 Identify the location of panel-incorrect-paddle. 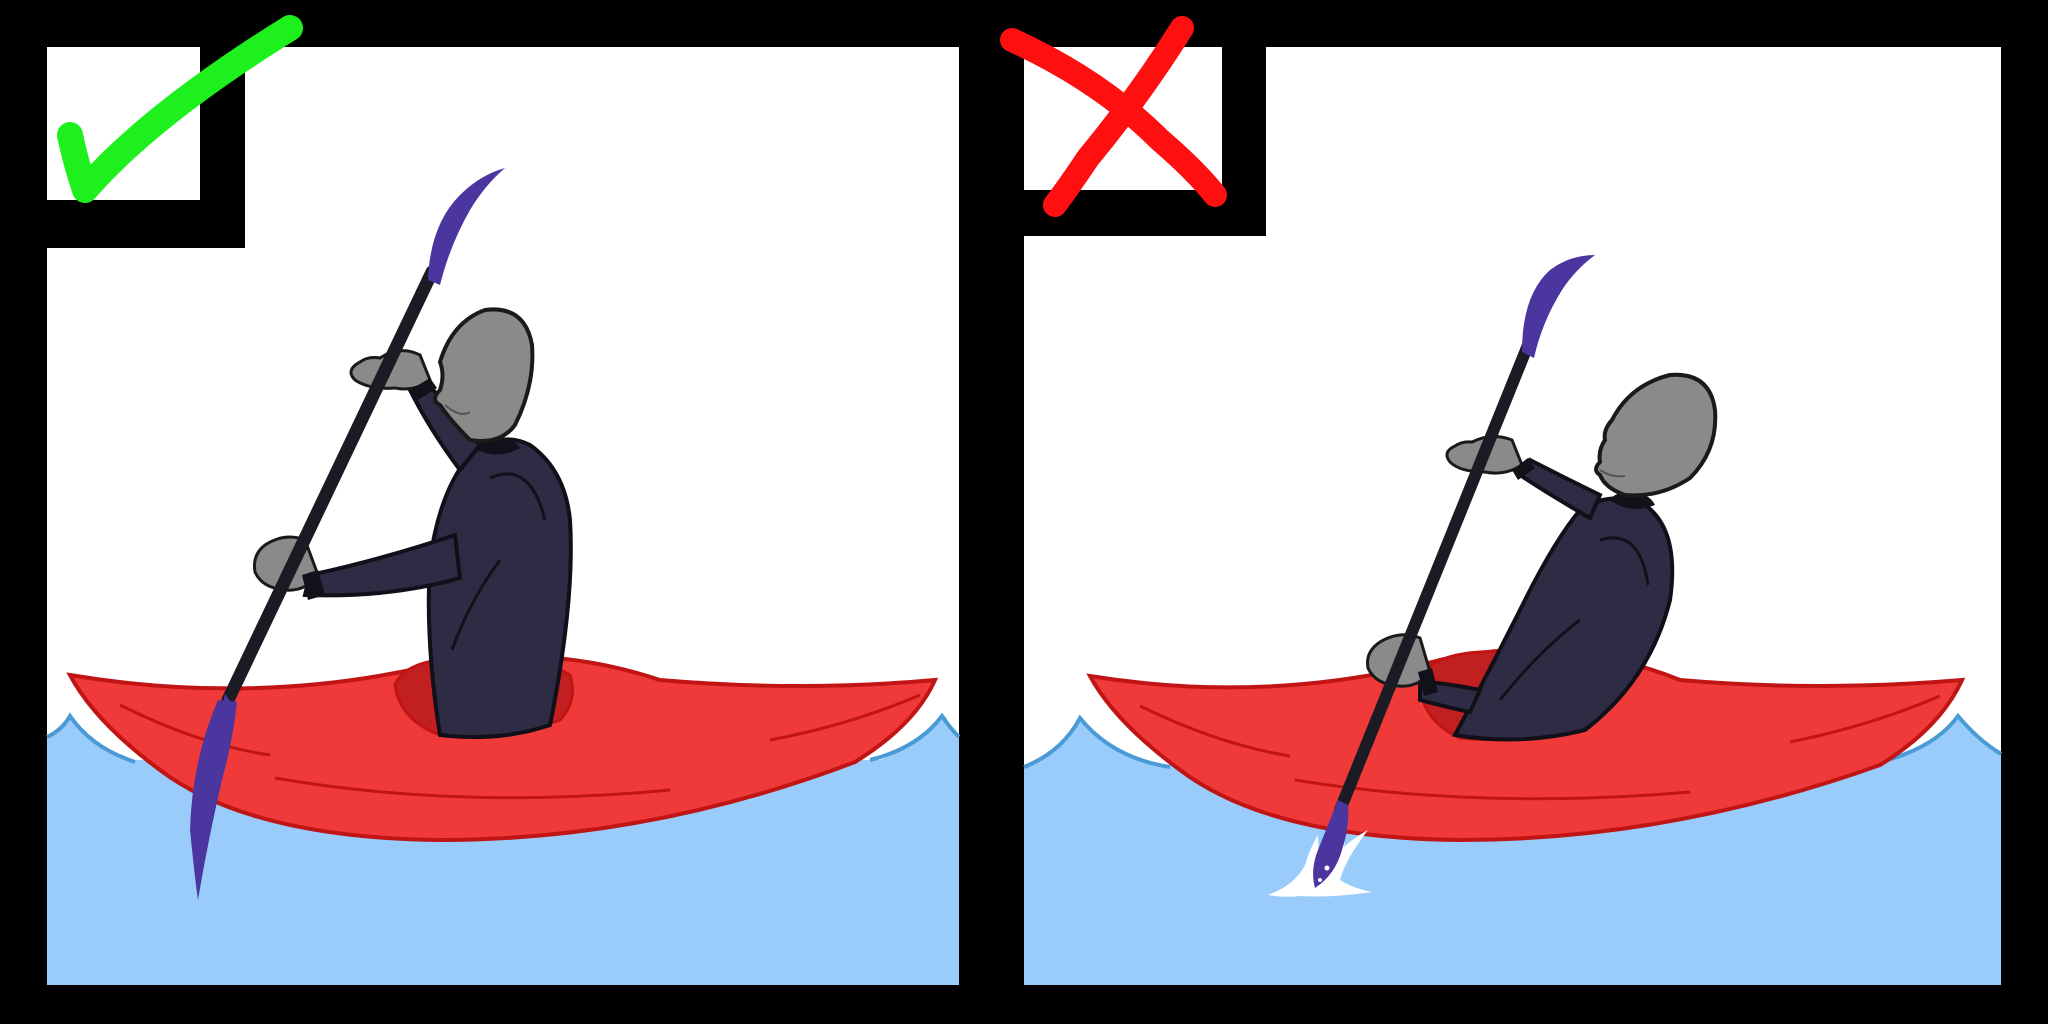
(1454, 571).